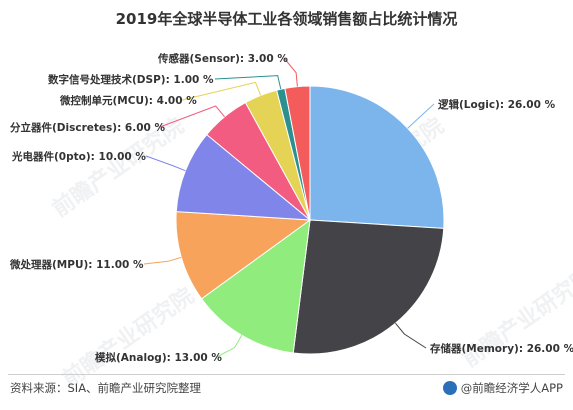  I want to click on slice-label: 传感器(Sensor): 3.00 %, so click(222, 58).